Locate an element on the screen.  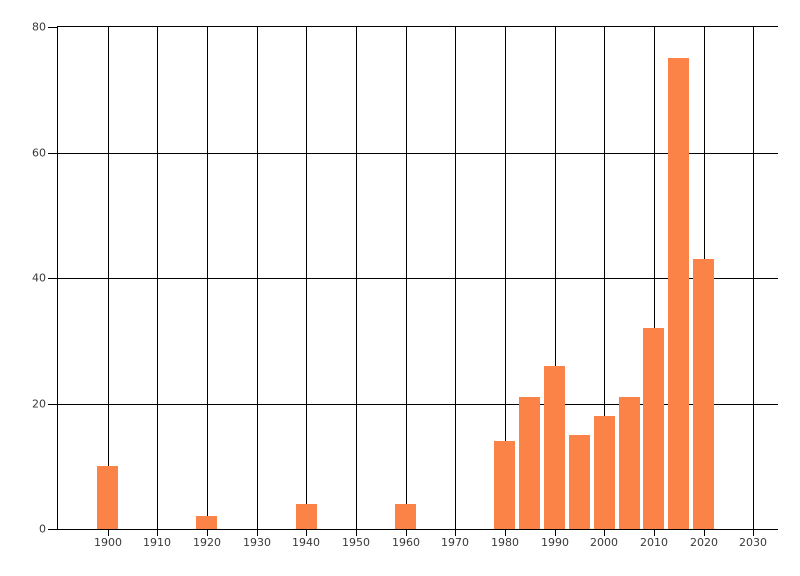
x-tickmark-1960 is located at coordinates (406, 533).